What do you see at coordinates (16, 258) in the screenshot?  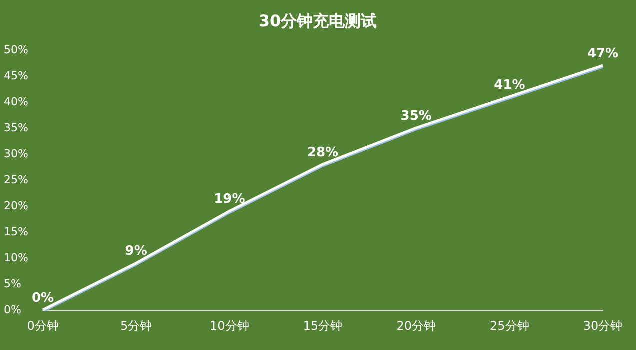 I see `y-tick-label: 10%` at bounding box center [16, 258].